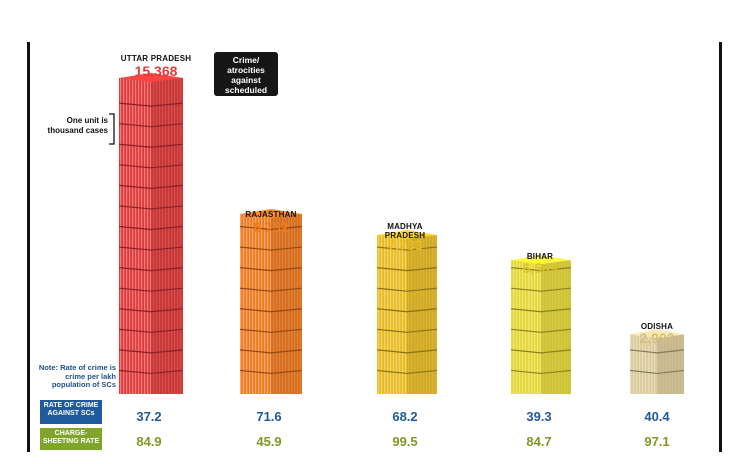 Image resolution: width=750 pixels, height=464 pixels. Describe the element at coordinates (405, 231) in the screenshot. I see `state-label-madhya: MADHYA PRADESH` at that location.